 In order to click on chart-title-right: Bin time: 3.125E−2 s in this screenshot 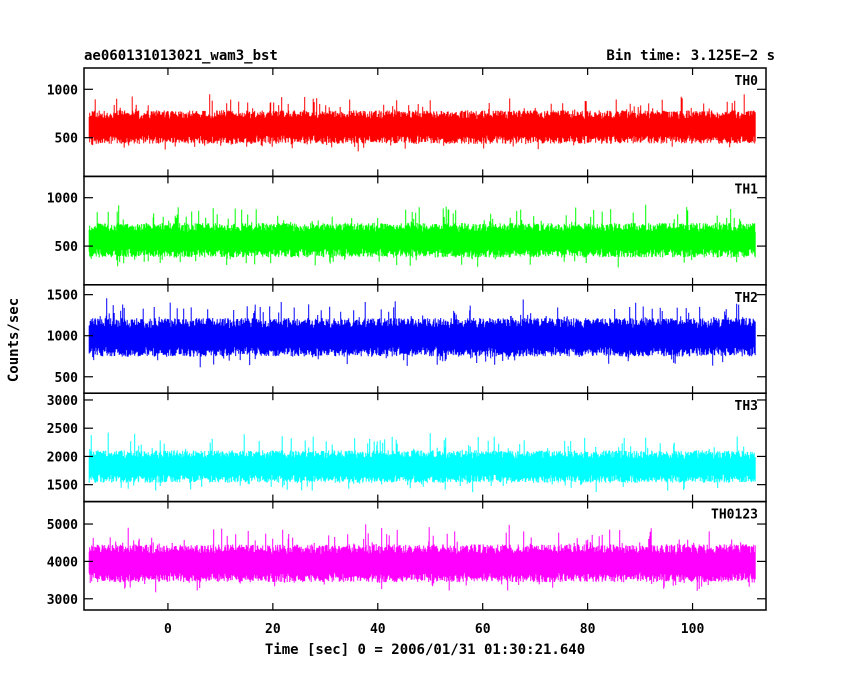, I will do `click(690, 56)`.